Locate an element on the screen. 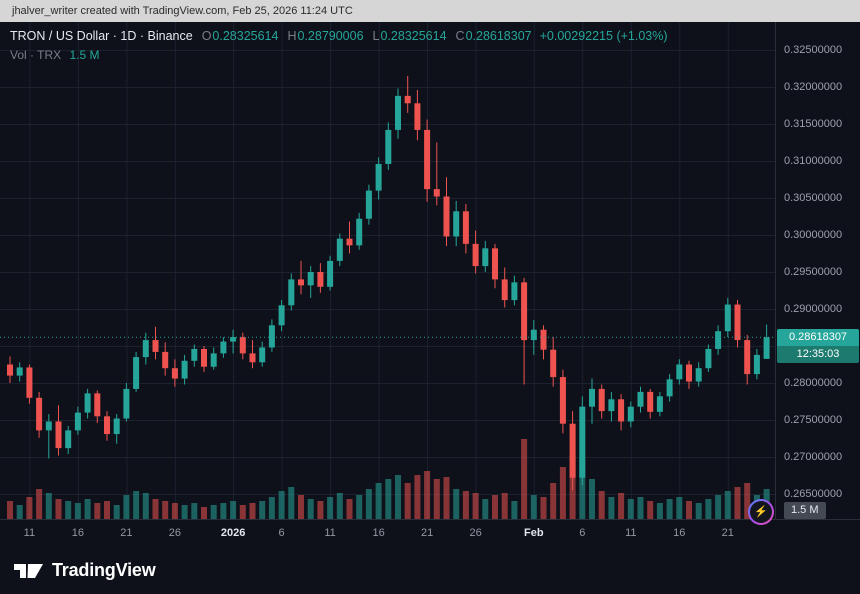 This screenshot has height=594, width=860. footer: TradingView is located at coordinates (430, 570).